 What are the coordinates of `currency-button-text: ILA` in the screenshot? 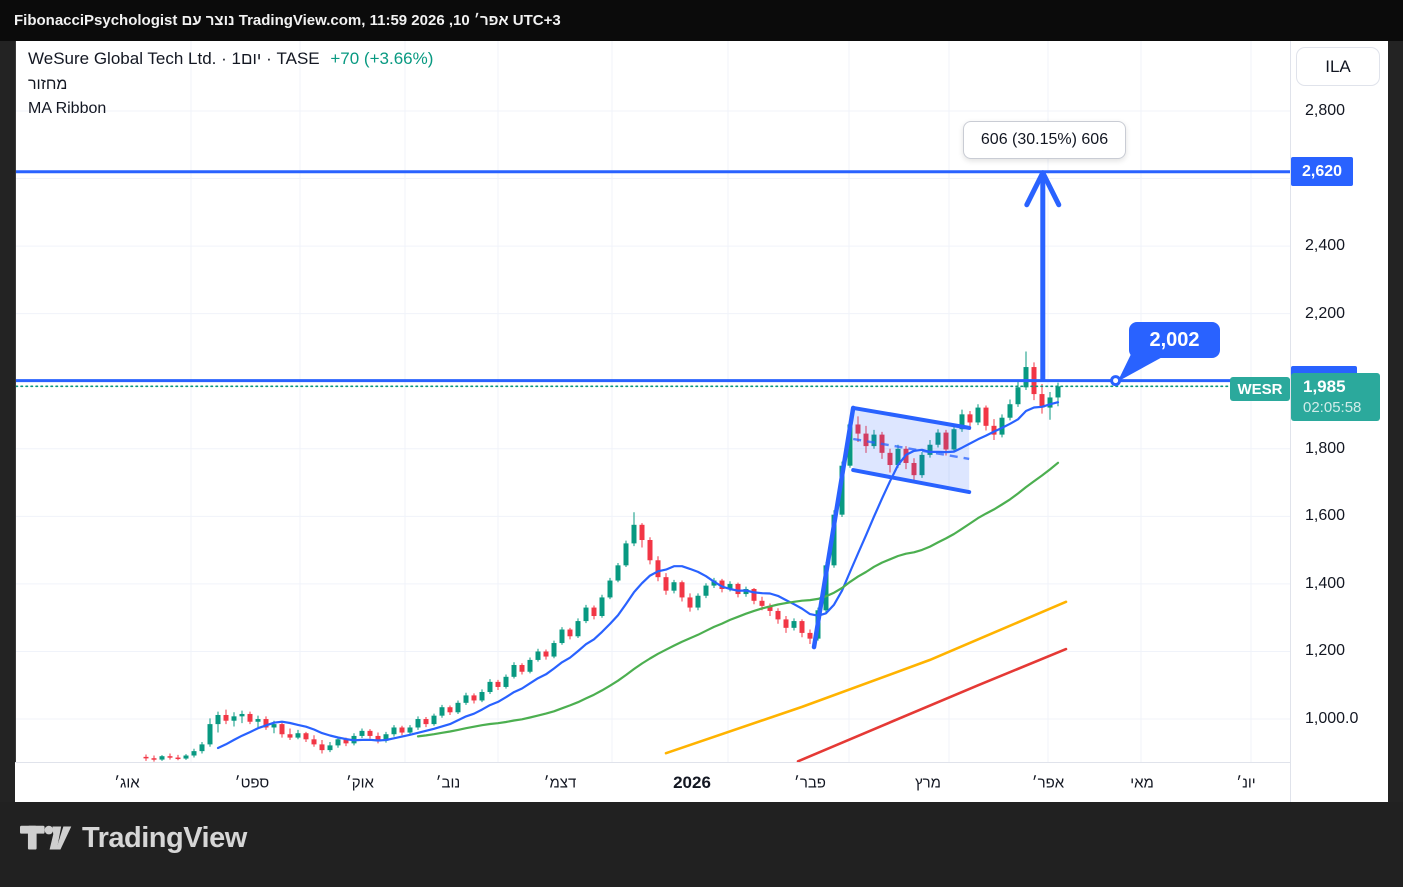 It's located at (1338, 66).